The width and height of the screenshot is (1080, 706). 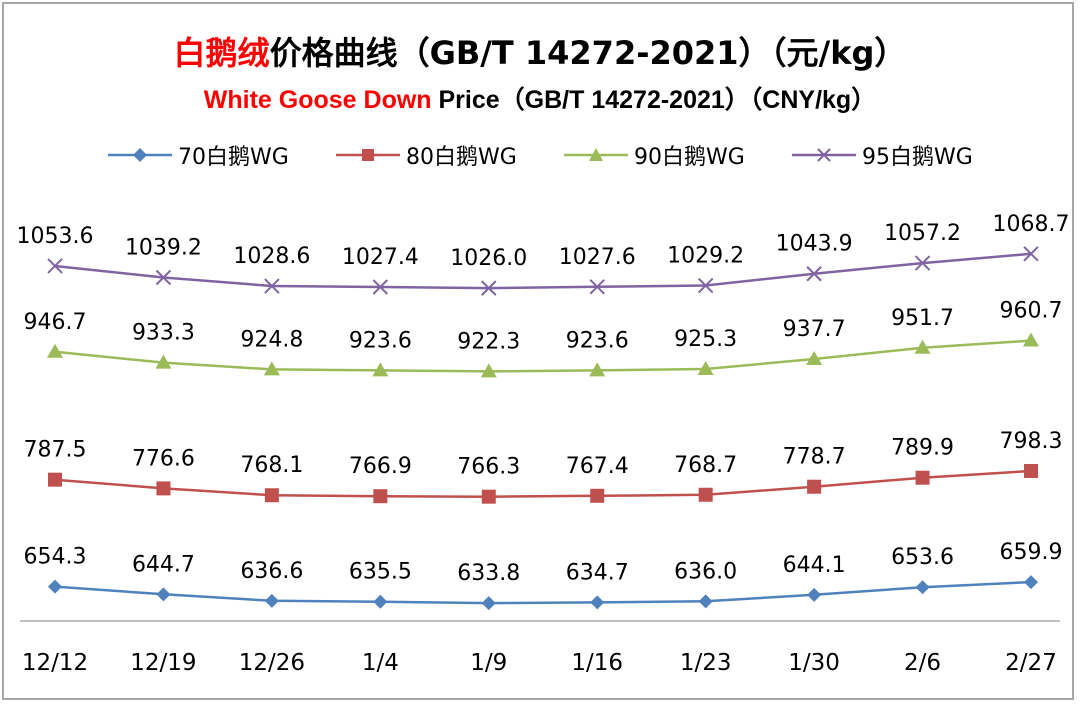 I want to click on data-label: 923.6, so click(x=380, y=340).